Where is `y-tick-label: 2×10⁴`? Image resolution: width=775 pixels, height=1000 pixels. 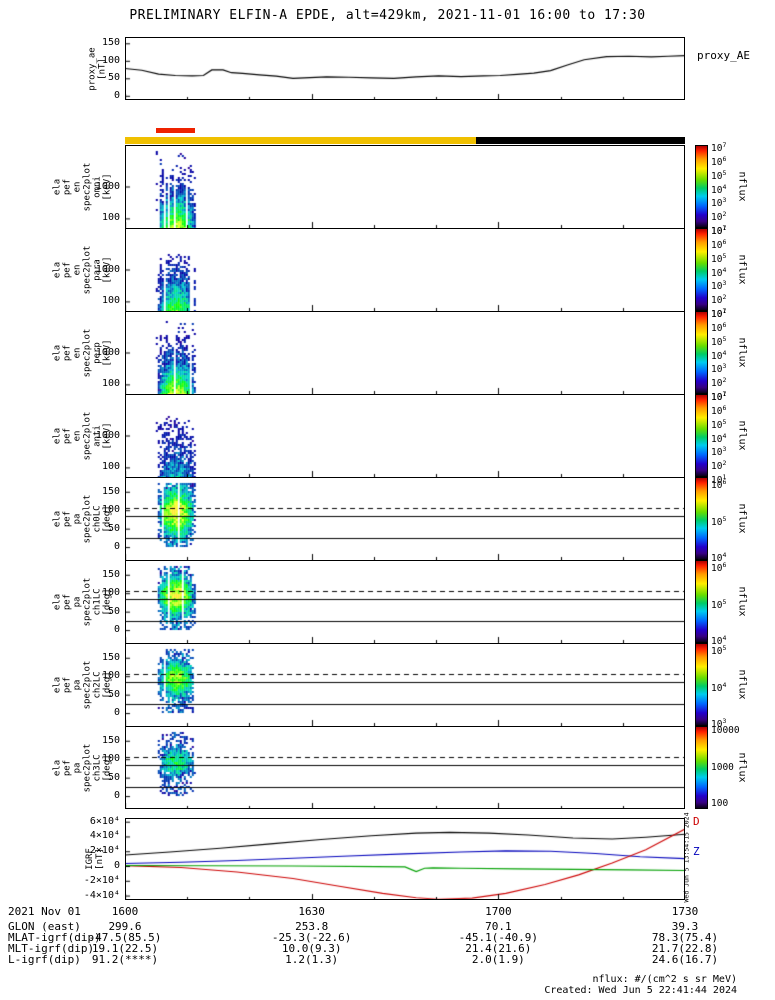 y-tick-label: 2×10⁴ is located at coordinates (104, 851).